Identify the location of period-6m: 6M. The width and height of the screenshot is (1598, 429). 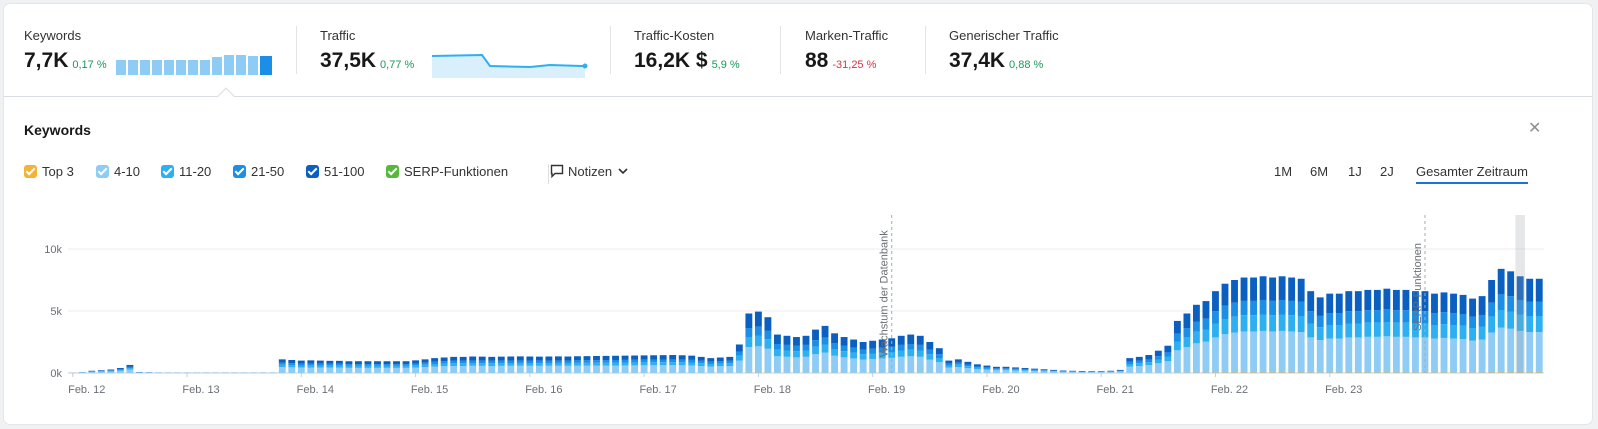
(1319, 171).